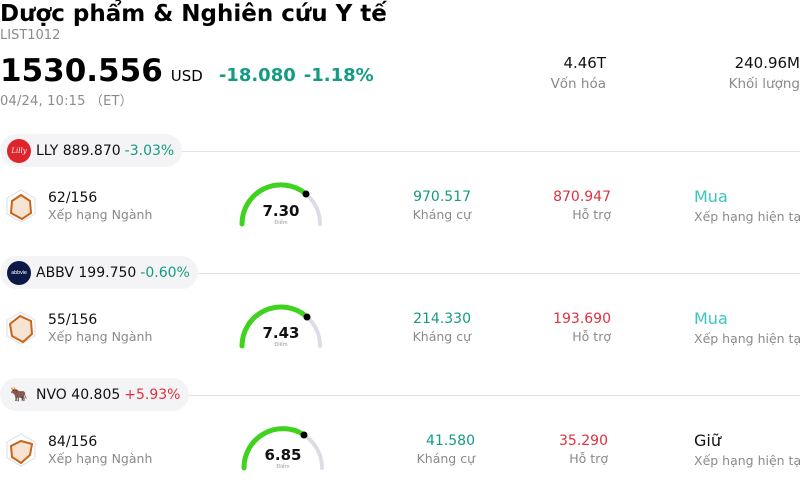  I want to click on volume-stat: 240.96M Khối lượng, so click(764, 74).